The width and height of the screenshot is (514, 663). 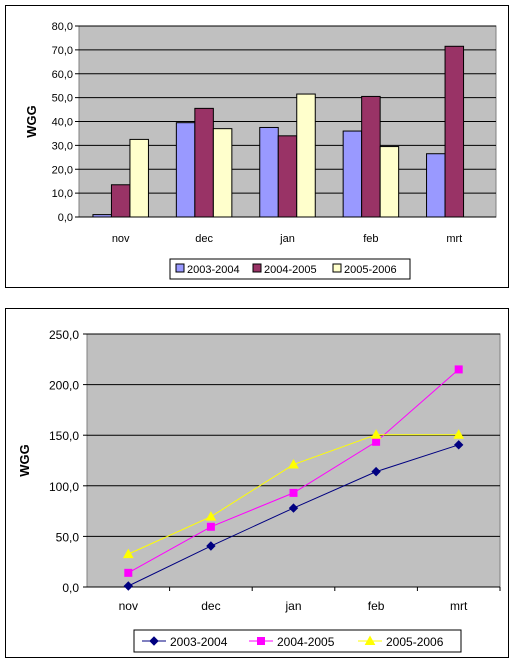 What do you see at coordinates (62, 146) in the screenshot?
I see `y-tick-label: 30,0` at bounding box center [62, 146].